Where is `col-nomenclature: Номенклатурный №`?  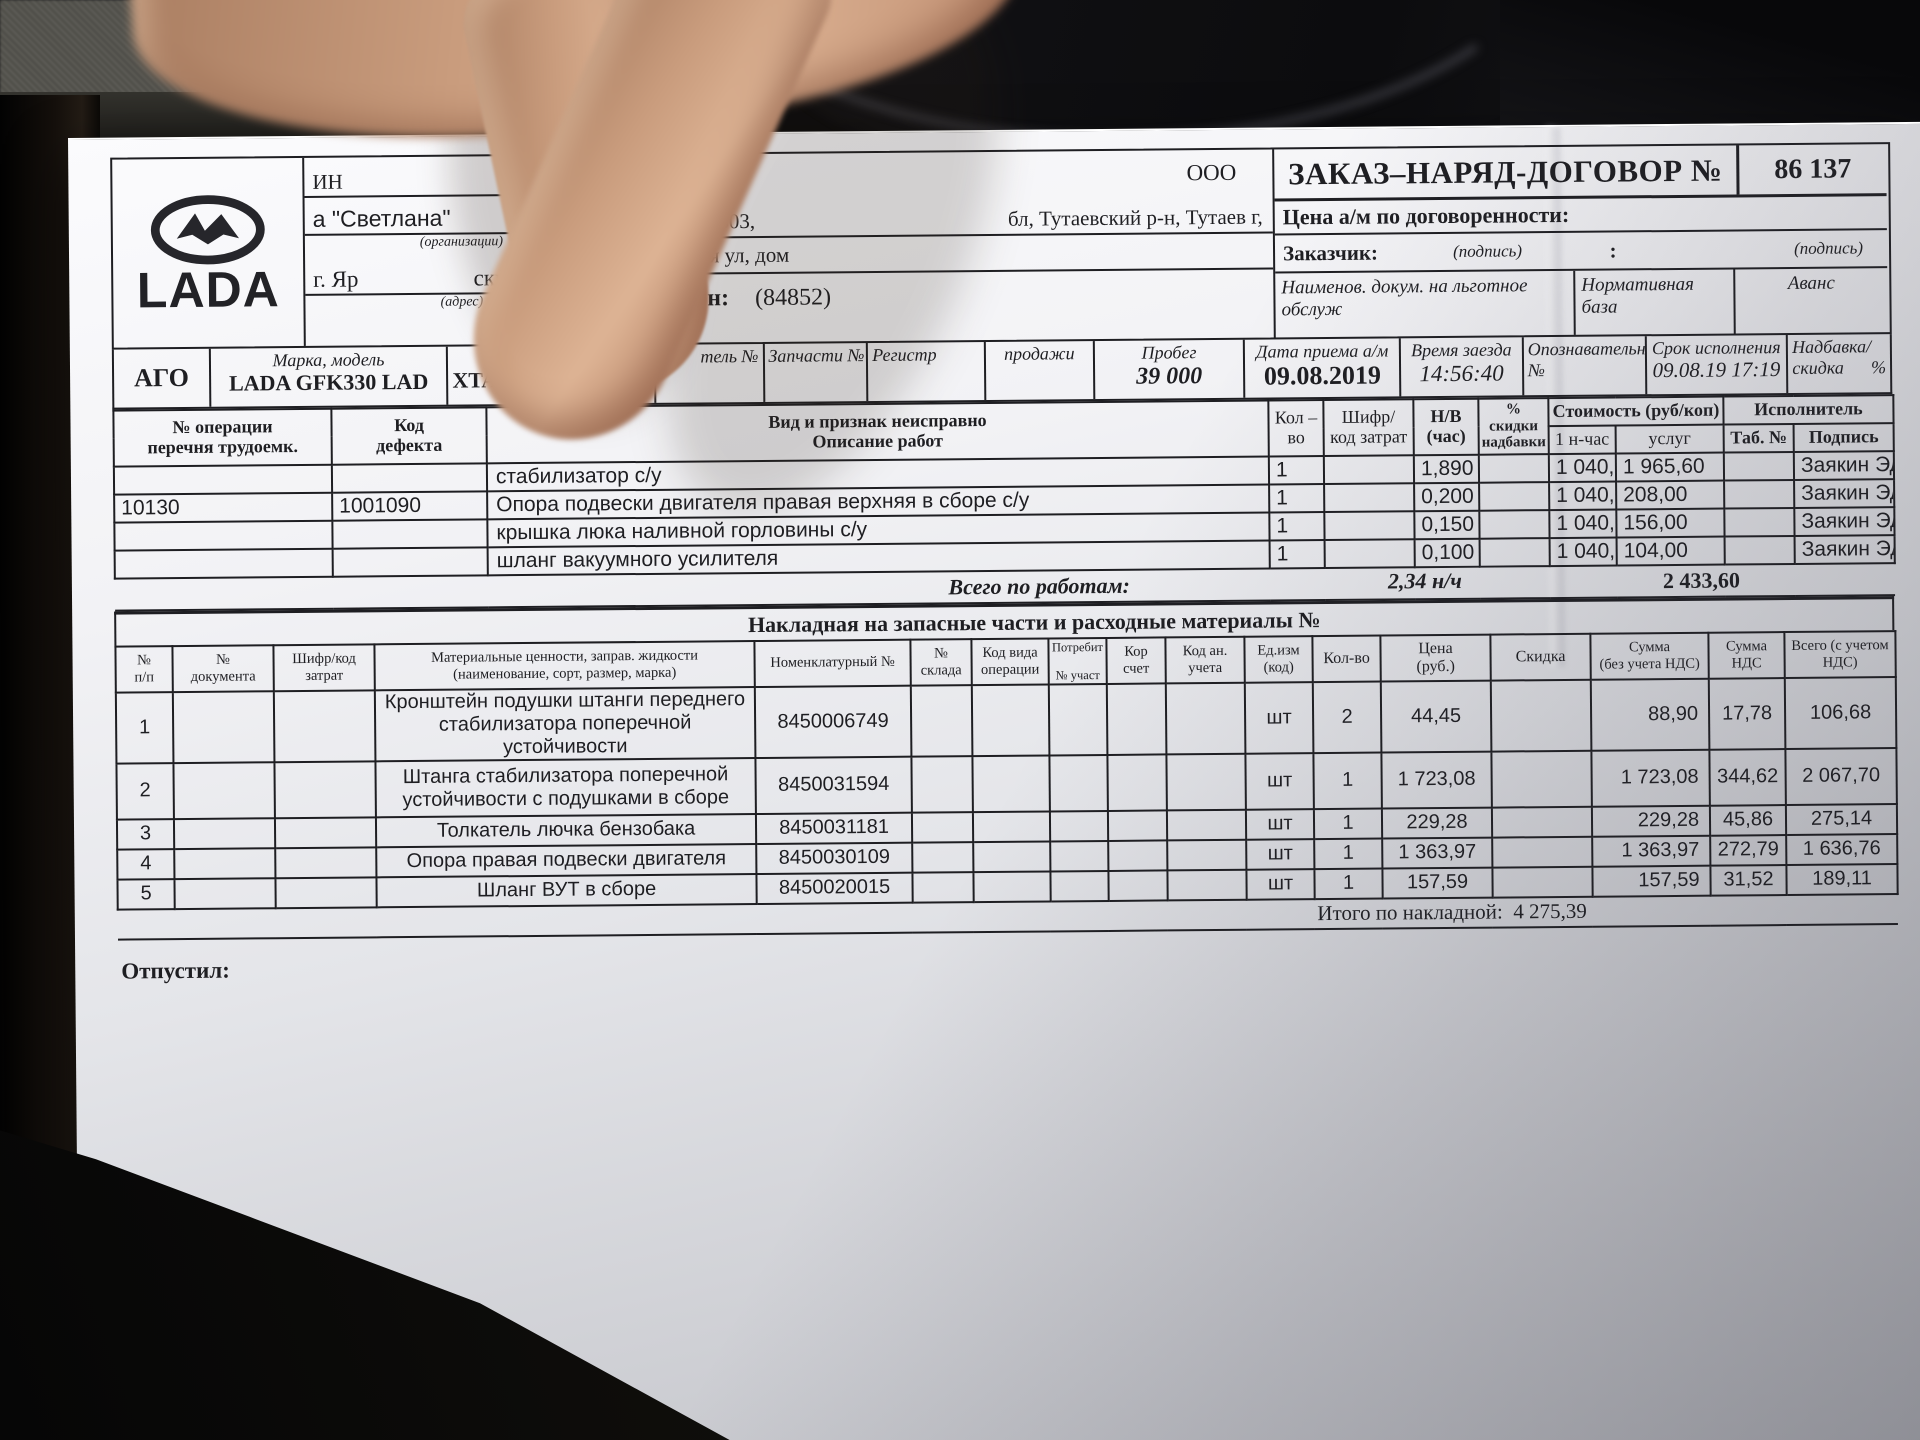
col-nomenclature: Номенклатурный № is located at coordinates (832, 663).